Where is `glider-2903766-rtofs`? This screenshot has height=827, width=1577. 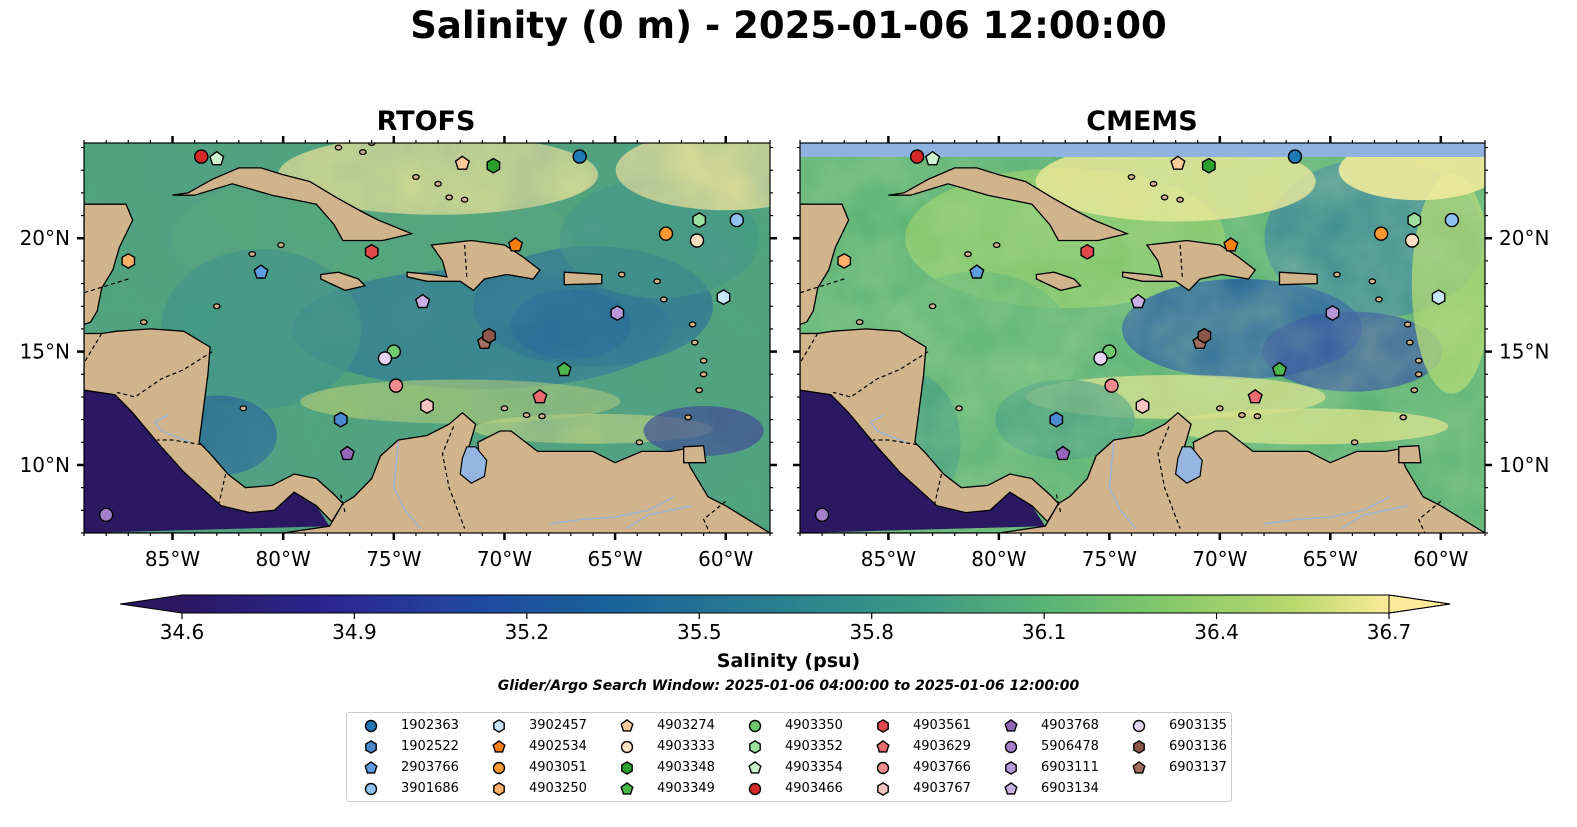
glider-2903766-rtofs is located at coordinates (261, 271).